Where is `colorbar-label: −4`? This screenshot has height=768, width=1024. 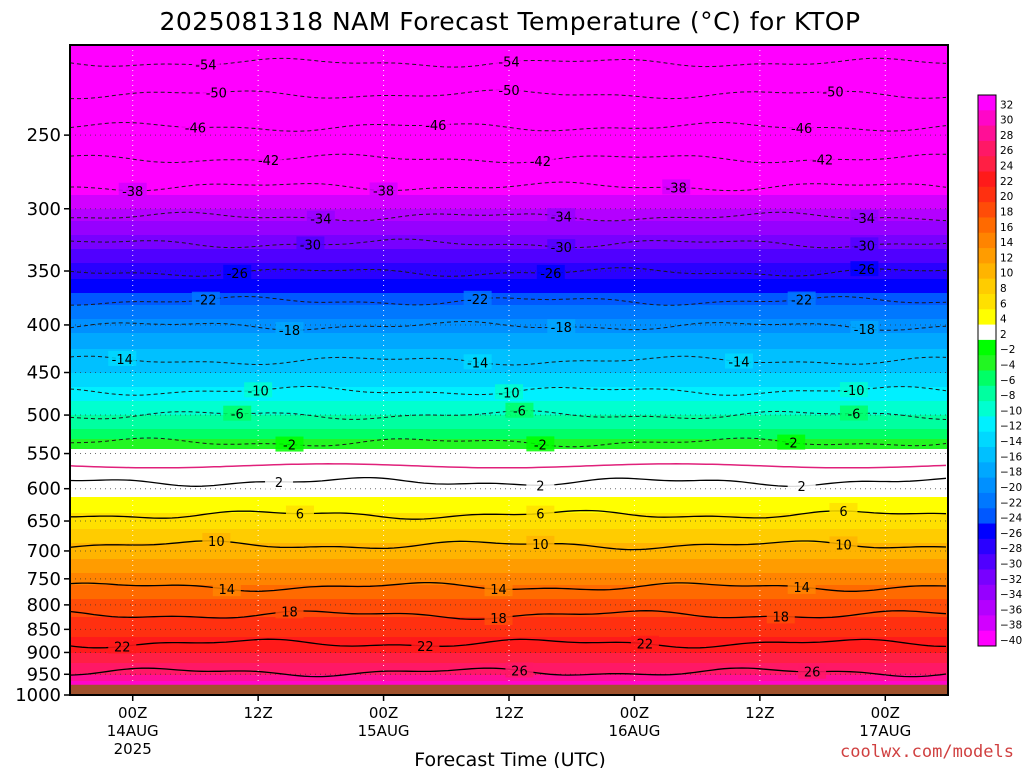
colorbar-label: −4 is located at coordinates (1008, 366).